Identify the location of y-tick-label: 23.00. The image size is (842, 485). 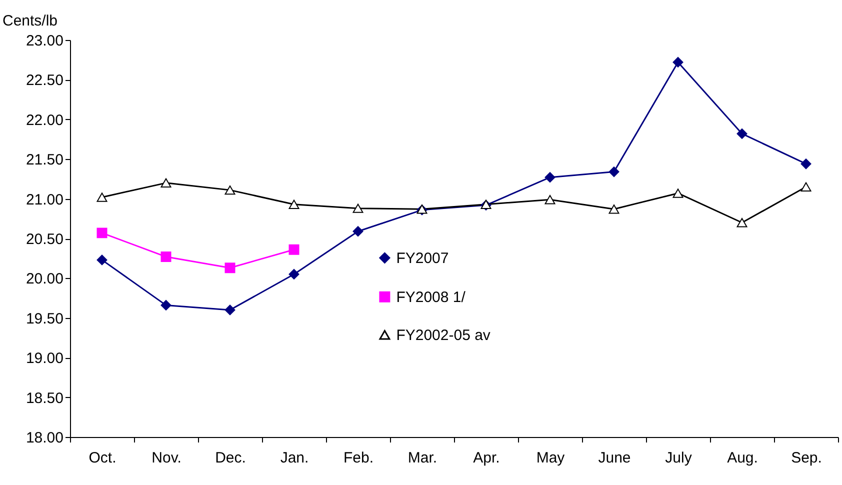
(45, 41).